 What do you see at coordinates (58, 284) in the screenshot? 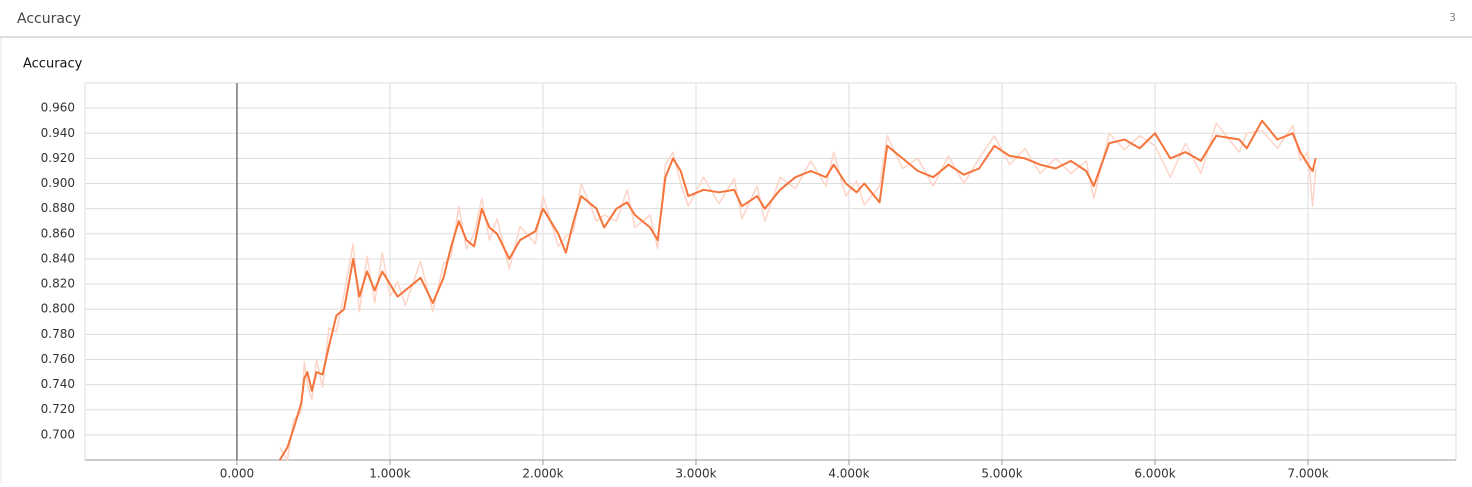
I see `y-tick-label: 0.820` at bounding box center [58, 284].